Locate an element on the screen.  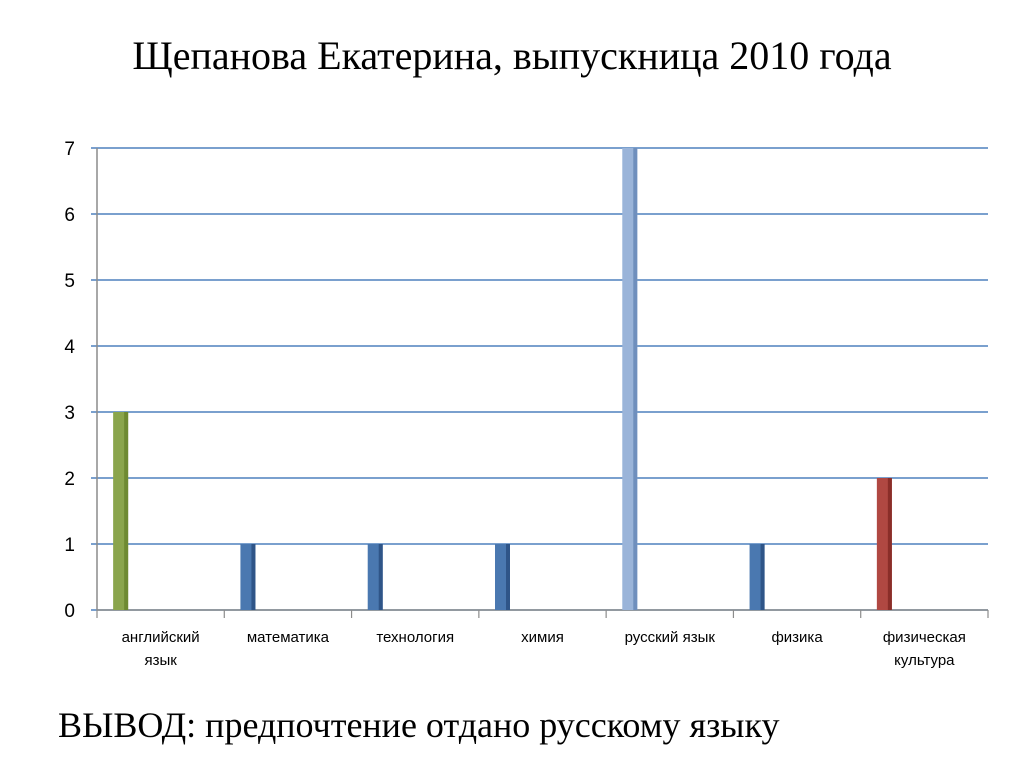
y-tick-label-6: 6 is located at coordinates (69, 215).